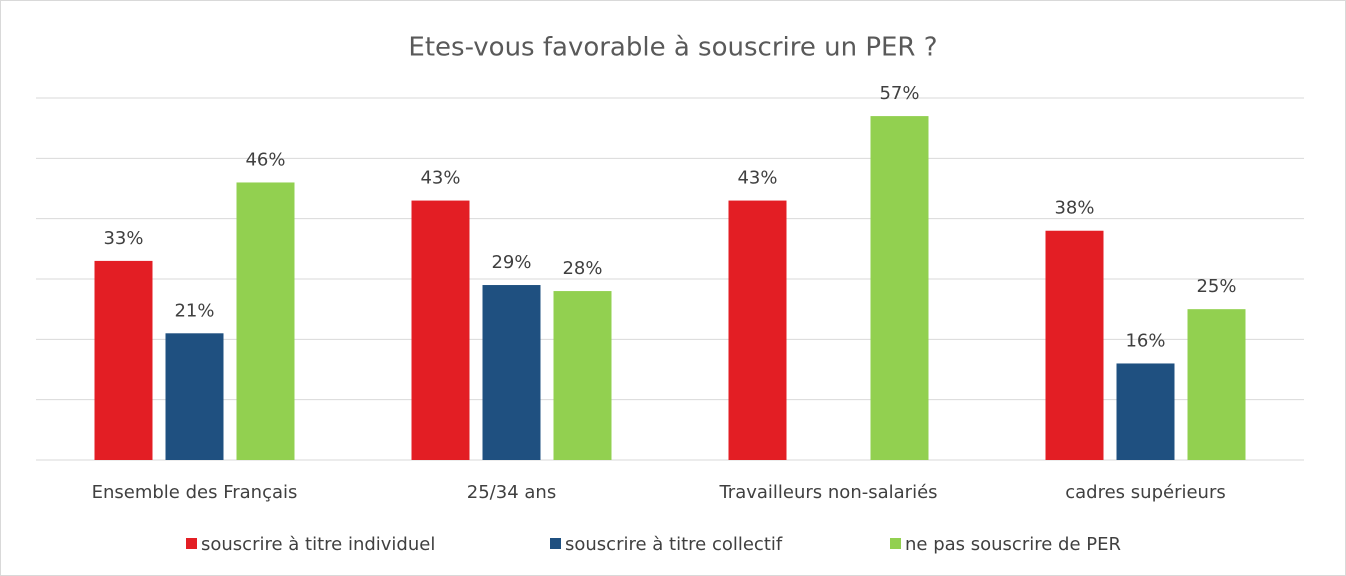  Describe the element at coordinates (1145, 492) in the screenshot. I see `x-tick-label: cadres supérieurs` at that location.